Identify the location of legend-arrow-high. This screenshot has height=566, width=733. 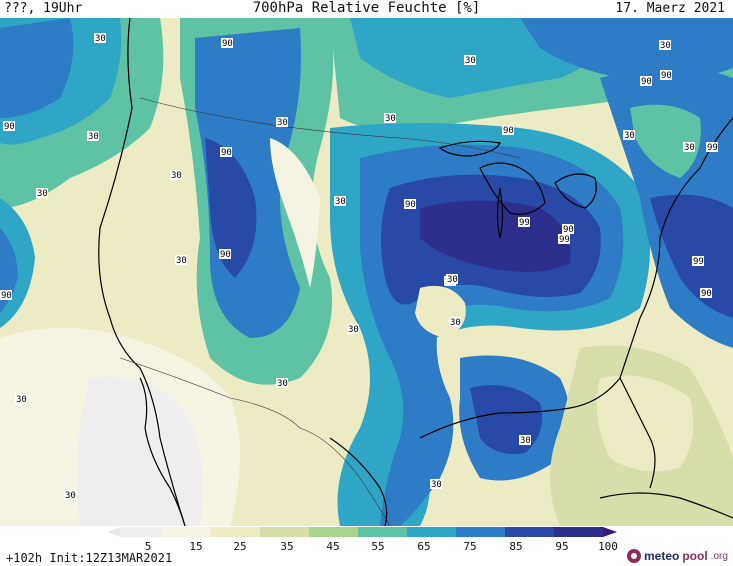
(610, 532).